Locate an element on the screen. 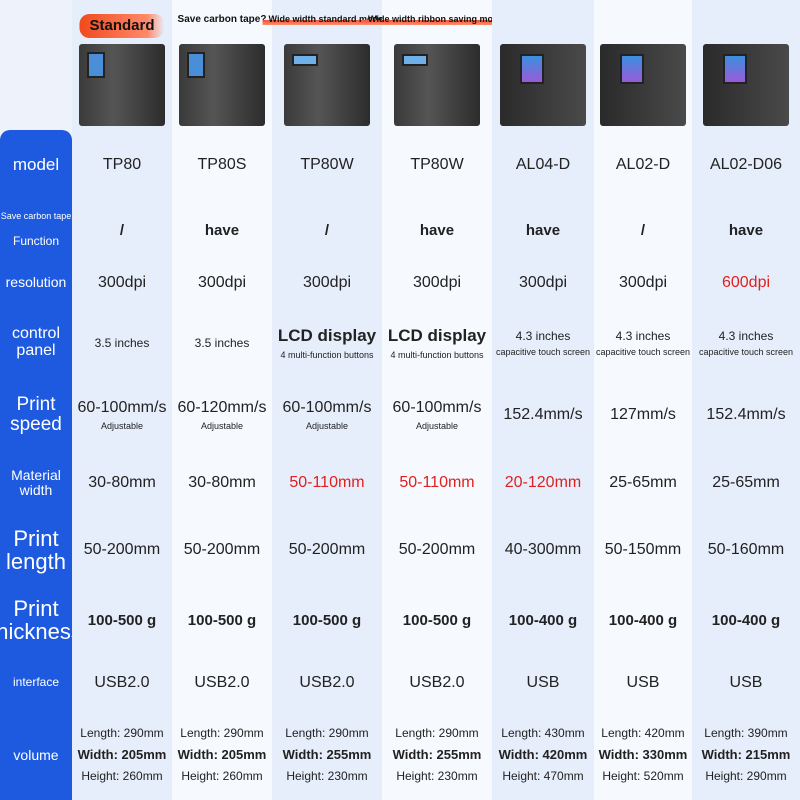 The height and width of the screenshot is (800, 800). cell-text: Width: 420mm is located at coordinates (543, 754).